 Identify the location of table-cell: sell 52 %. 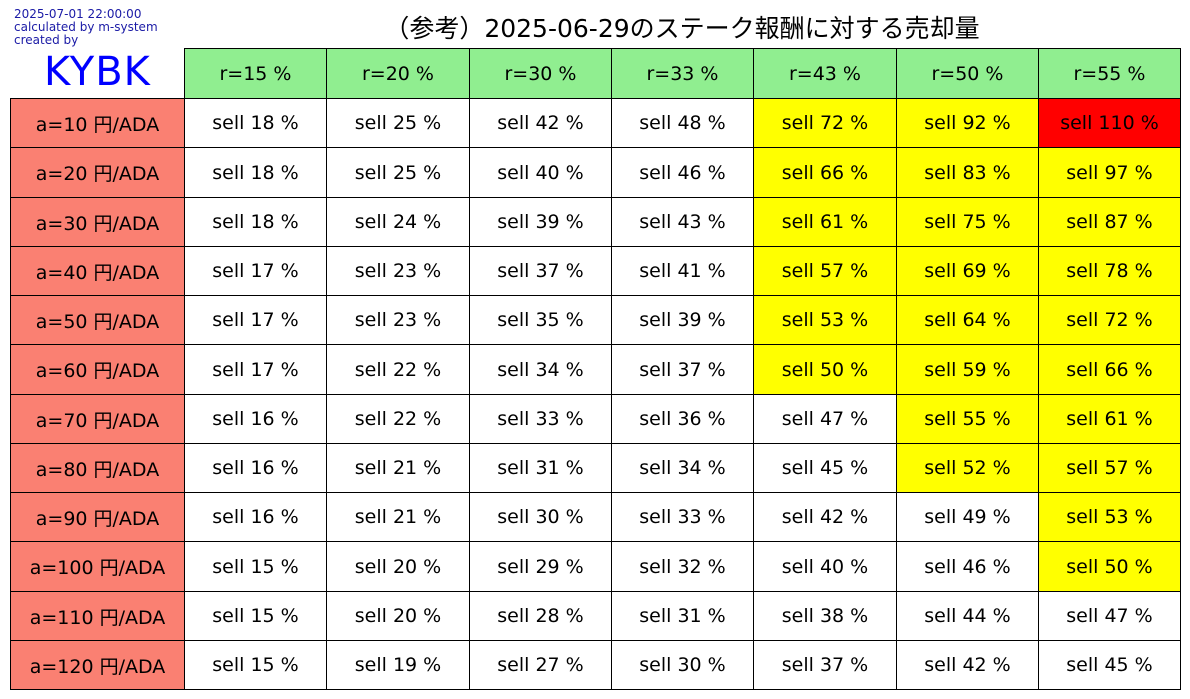
(967, 468).